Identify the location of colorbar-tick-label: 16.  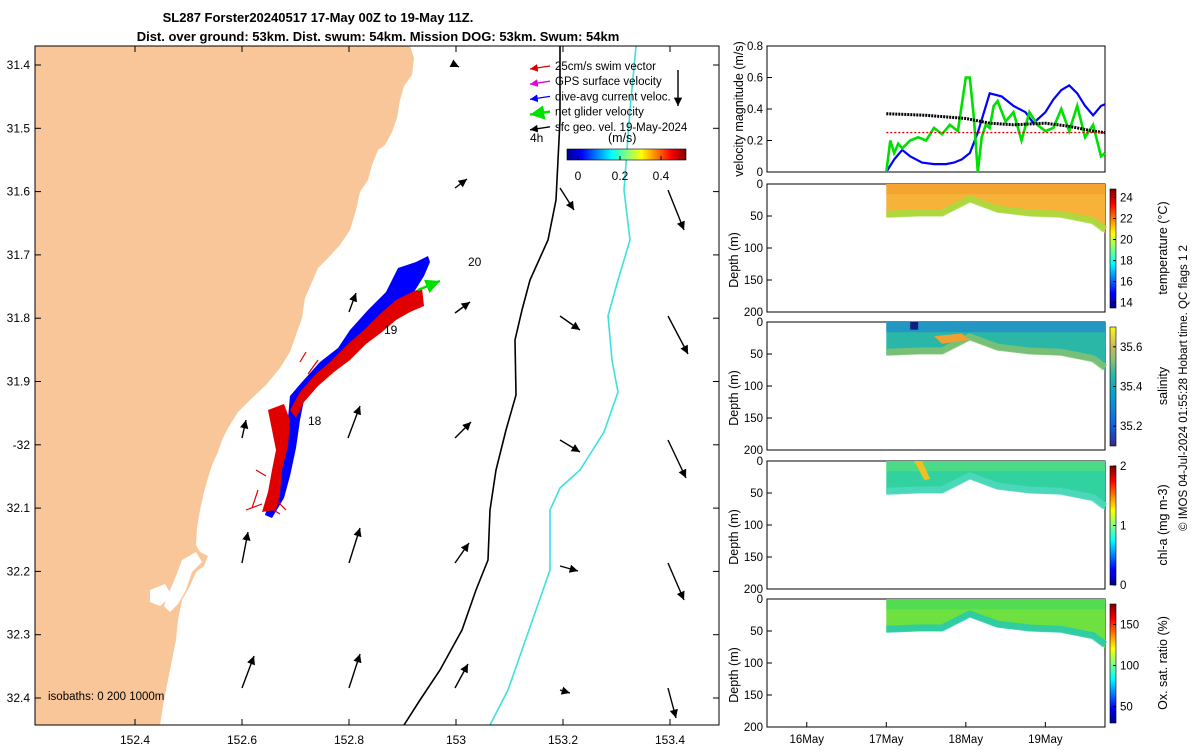
(1126, 283).